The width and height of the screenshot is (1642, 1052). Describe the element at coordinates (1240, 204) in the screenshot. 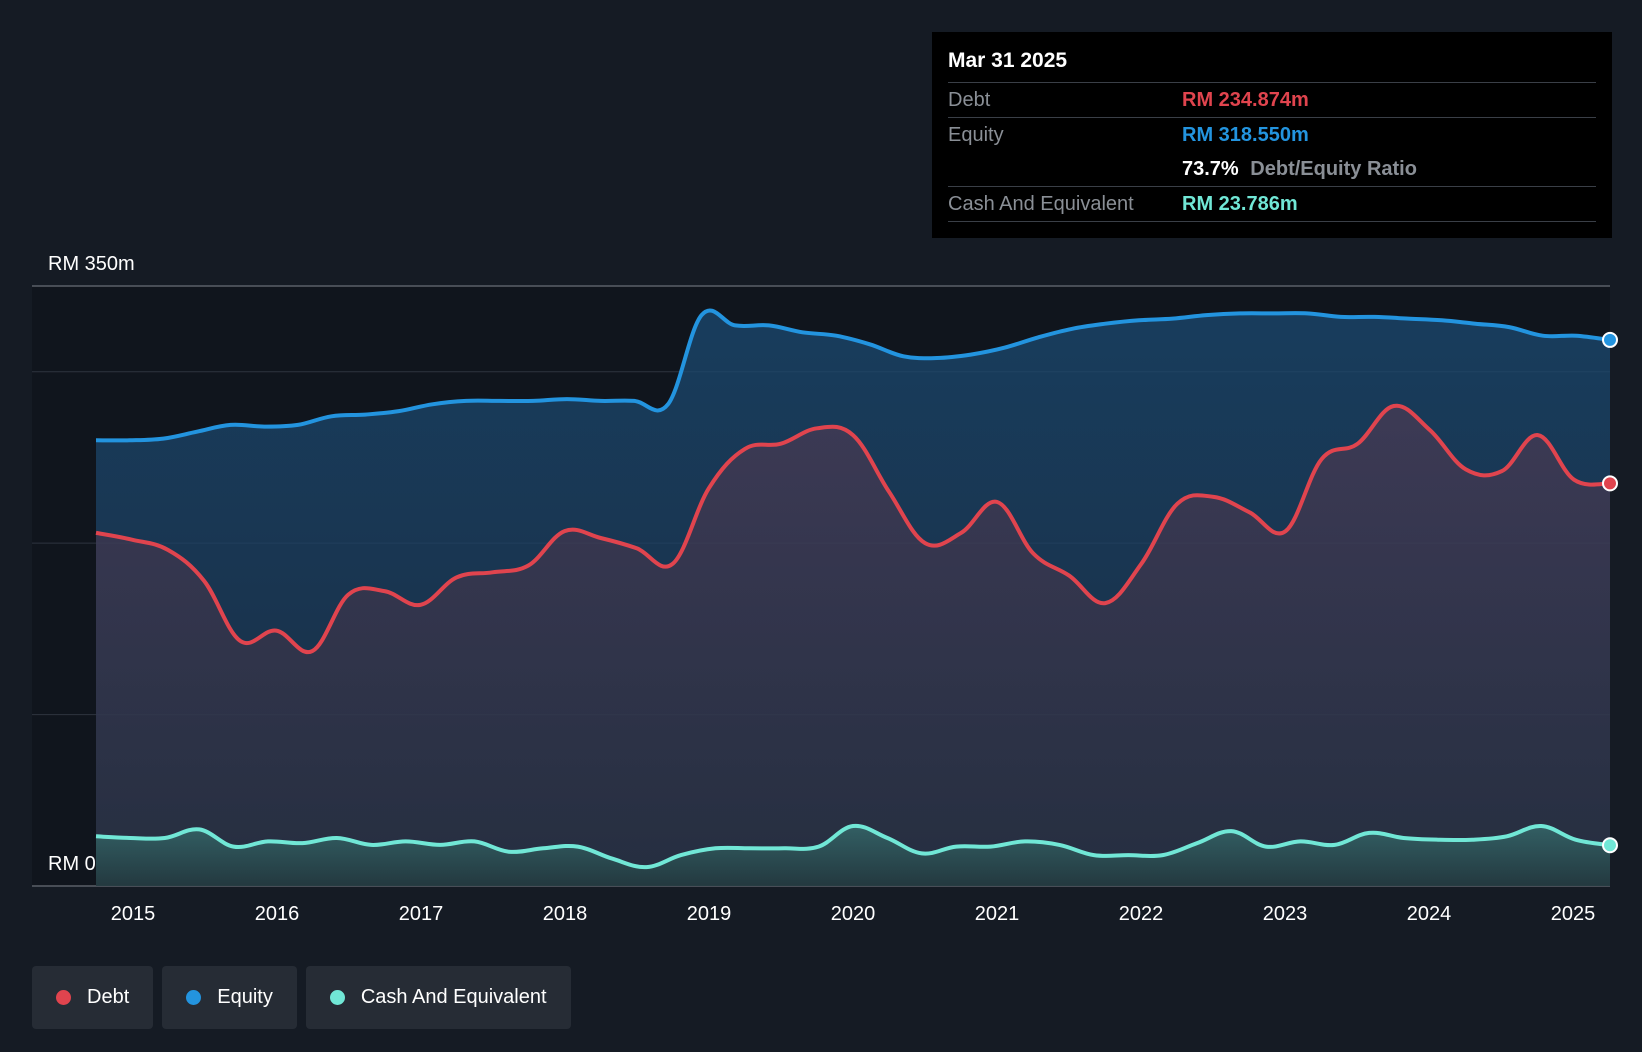

I see `tooltip-cash-value: RM 23.786m` at that location.